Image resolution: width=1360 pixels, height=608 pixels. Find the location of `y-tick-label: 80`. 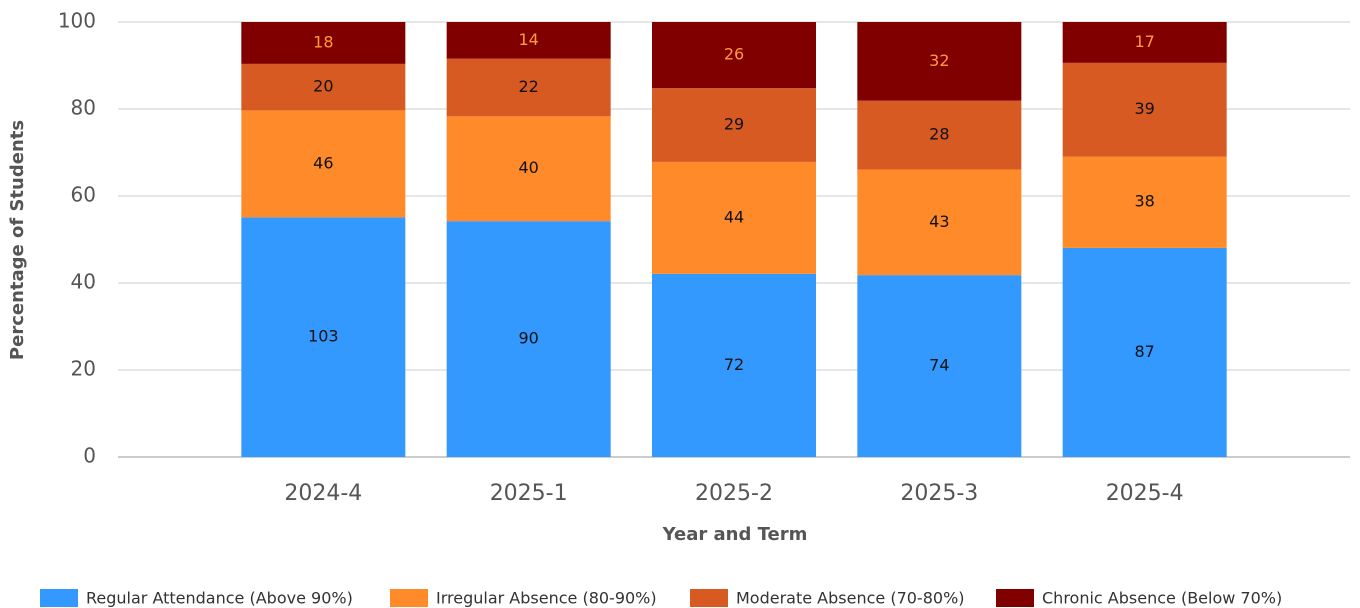

y-tick-label: 80 is located at coordinates (83, 108).